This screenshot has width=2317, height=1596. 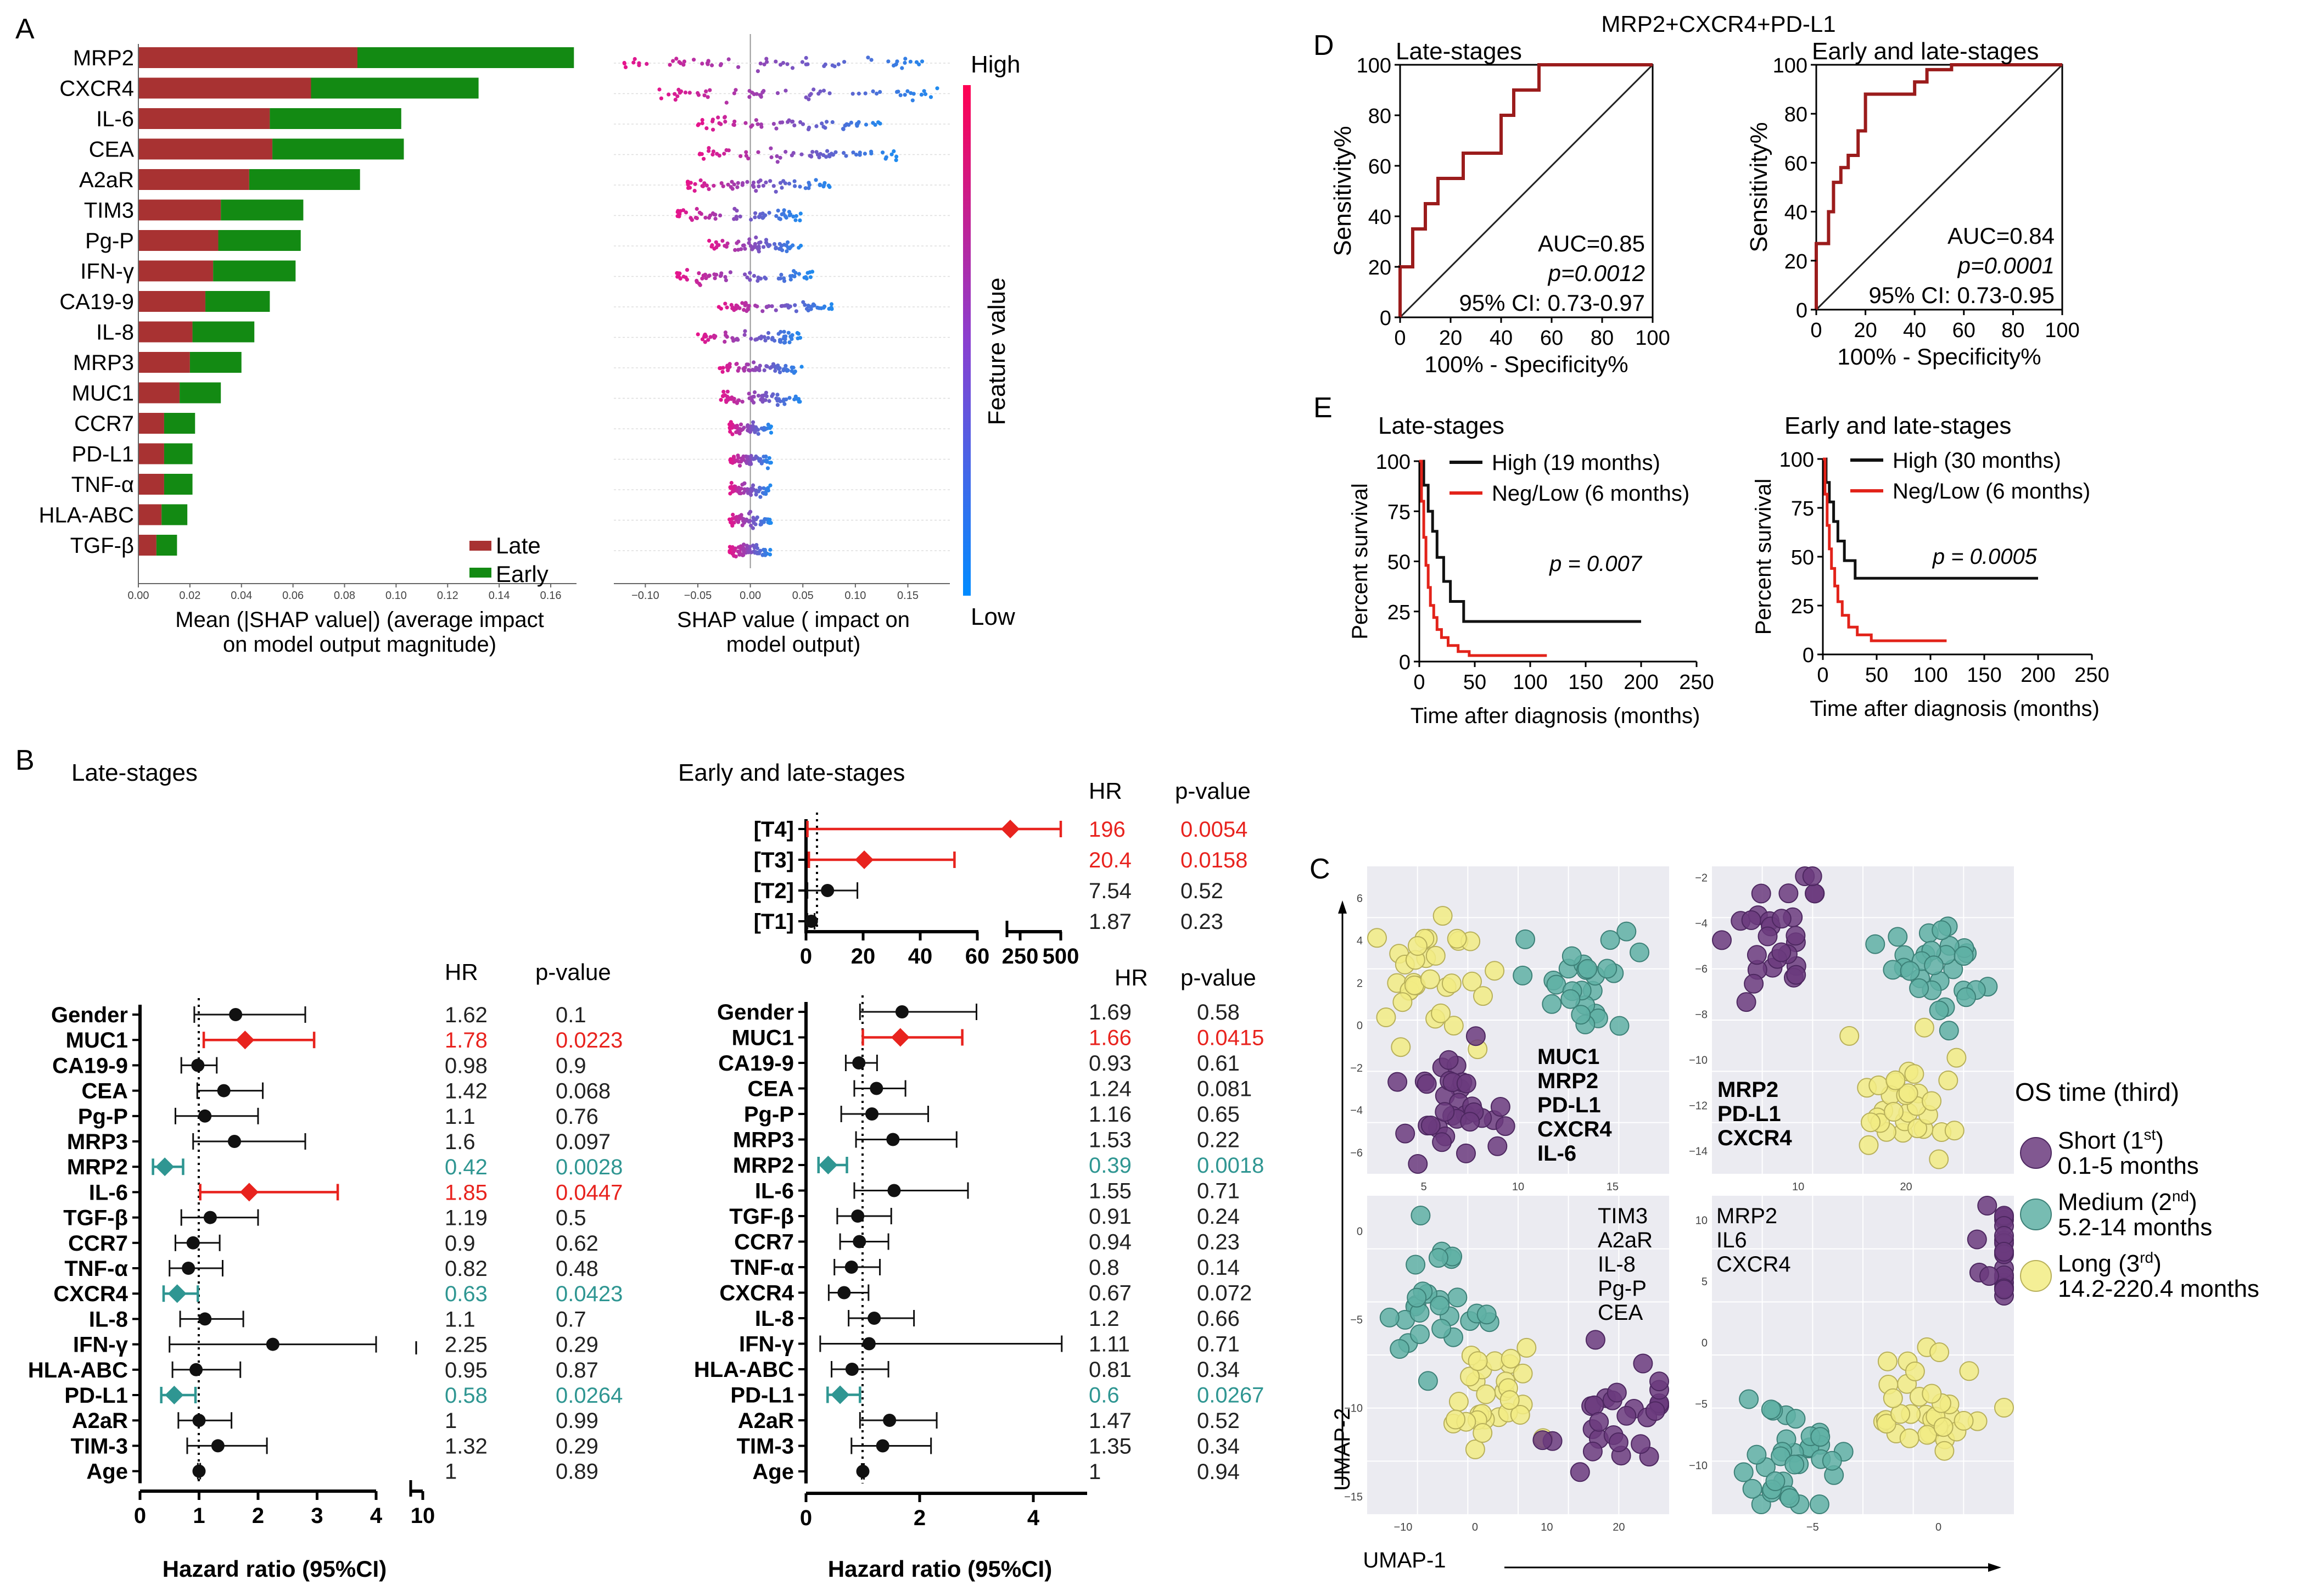 What do you see at coordinates (901, 1037) in the screenshot?
I see `hr-point-muc1` at bounding box center [901, 1037].